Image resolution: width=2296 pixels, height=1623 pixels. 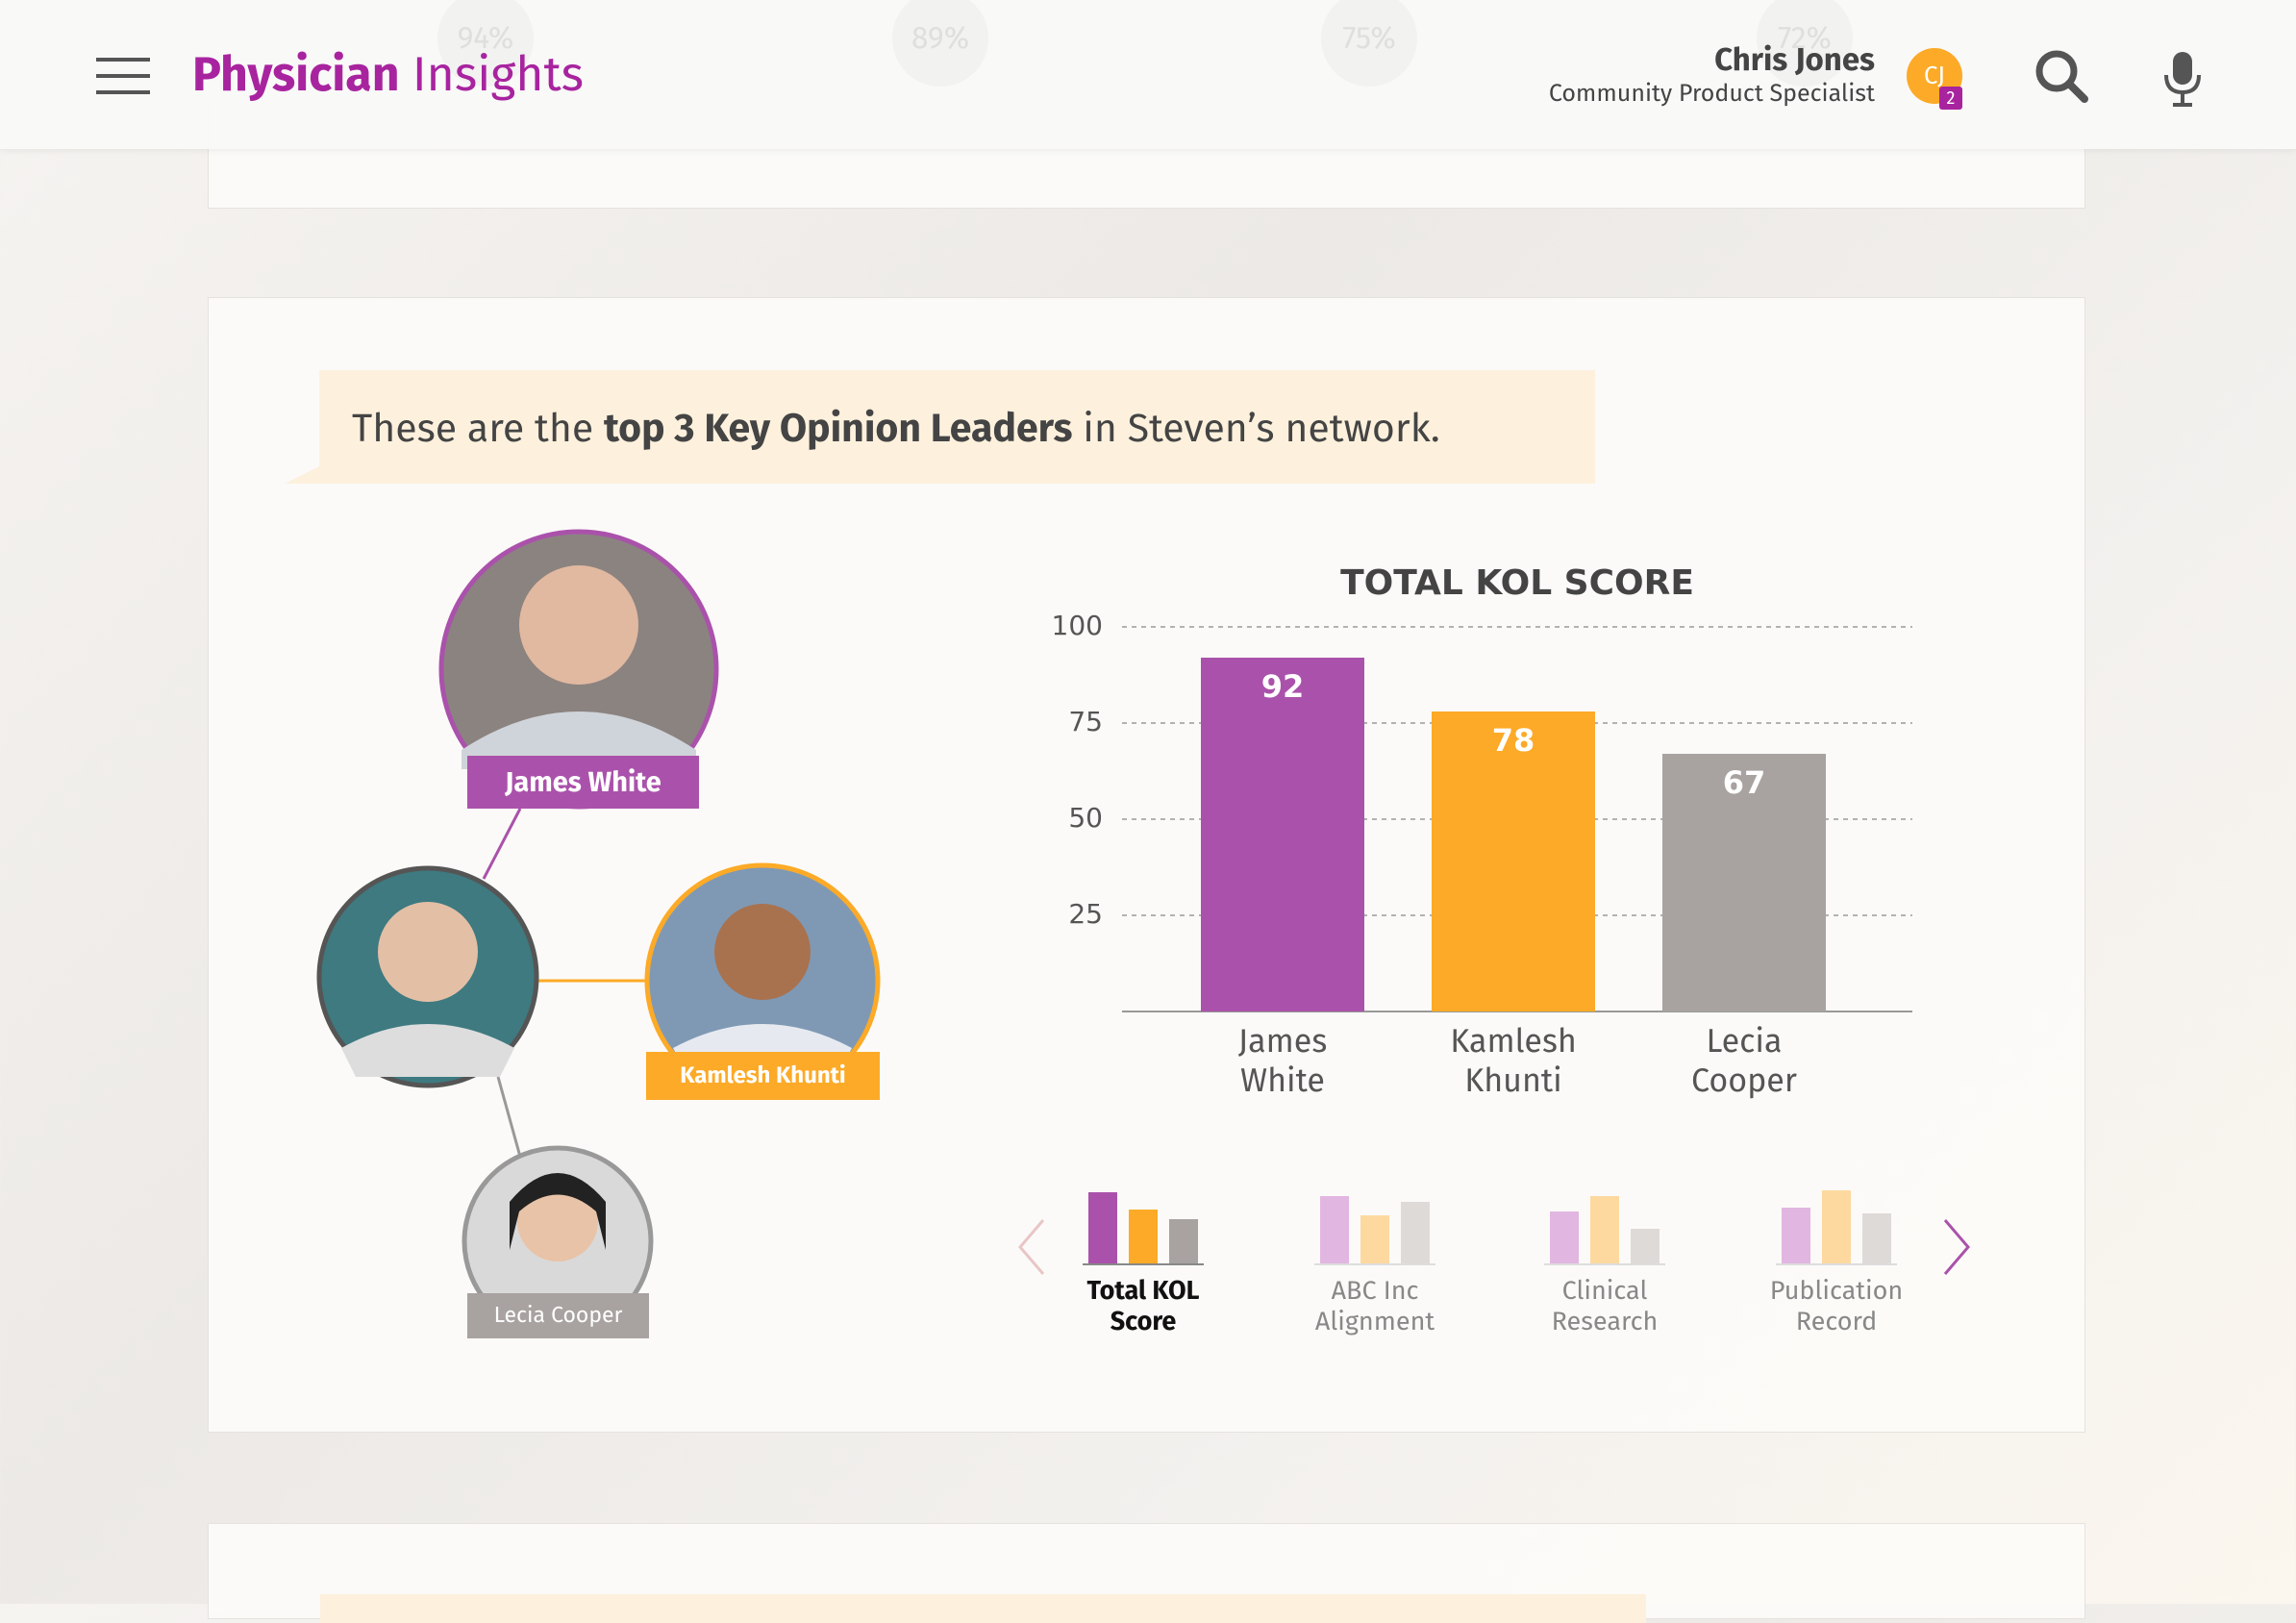 I want to click on bar-value-label: 78, so click(x=1513, y=740).